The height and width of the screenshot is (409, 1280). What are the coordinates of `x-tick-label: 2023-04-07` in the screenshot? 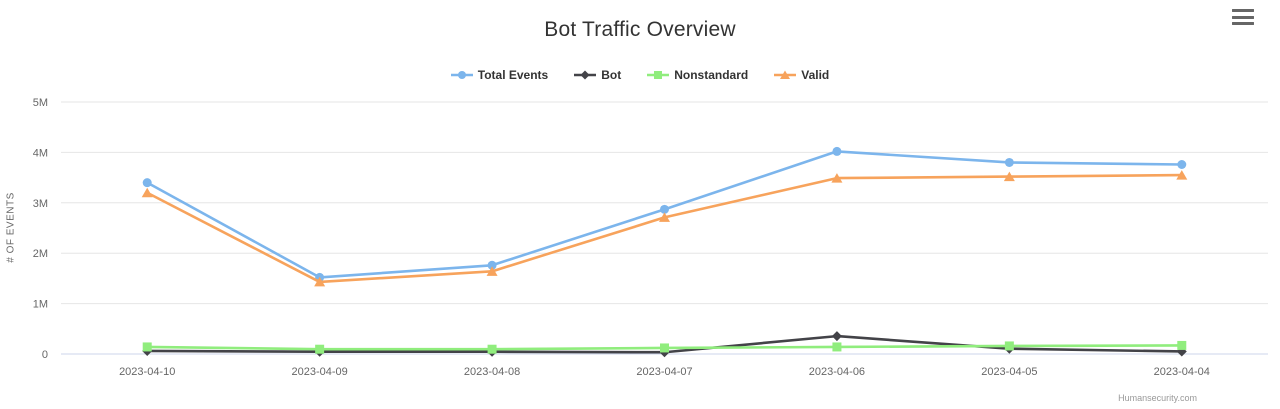 It's located at (664, 372).